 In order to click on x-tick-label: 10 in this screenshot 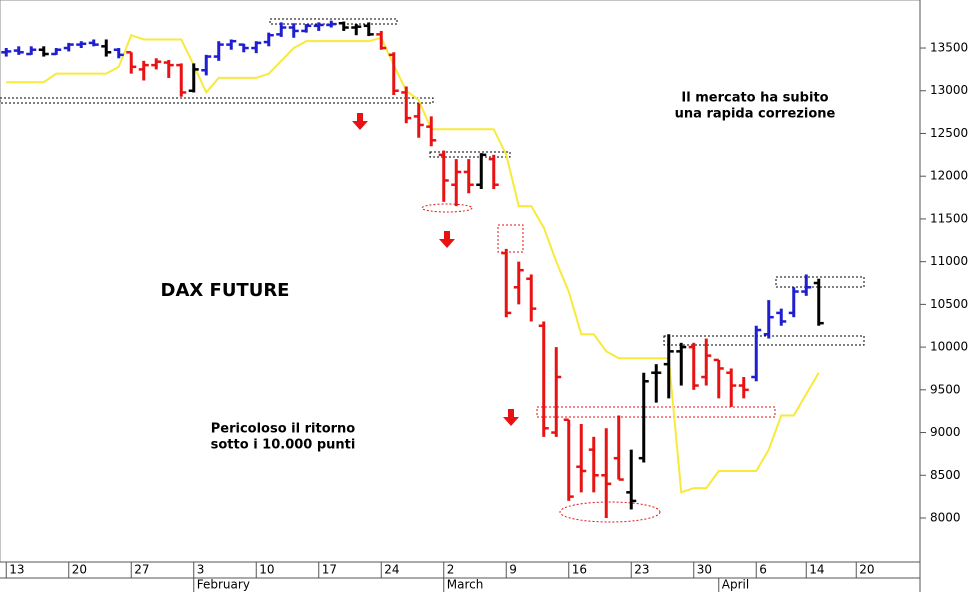, I will do `click(266, 570)`.